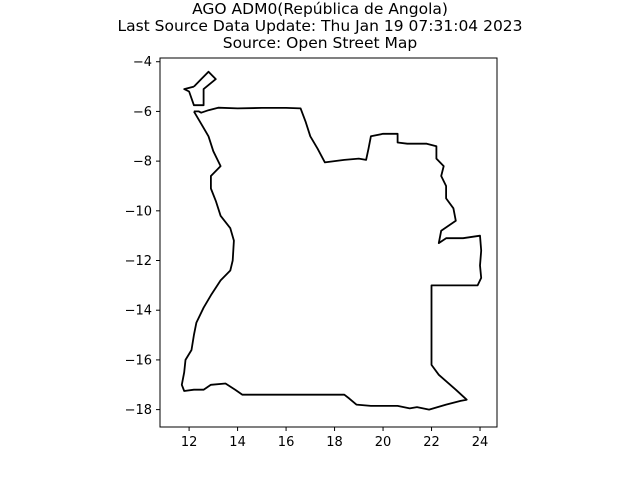 The height and width of the screenshot is (480, 640). I want to click on map-title-line-1: AGO ADM0(República de Angola), so click(320, 9).